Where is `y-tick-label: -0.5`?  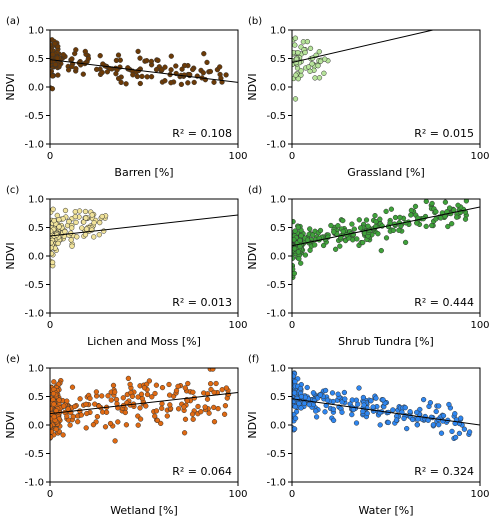 y-tick-label: -0.5 is located at coordinates (34, 116).